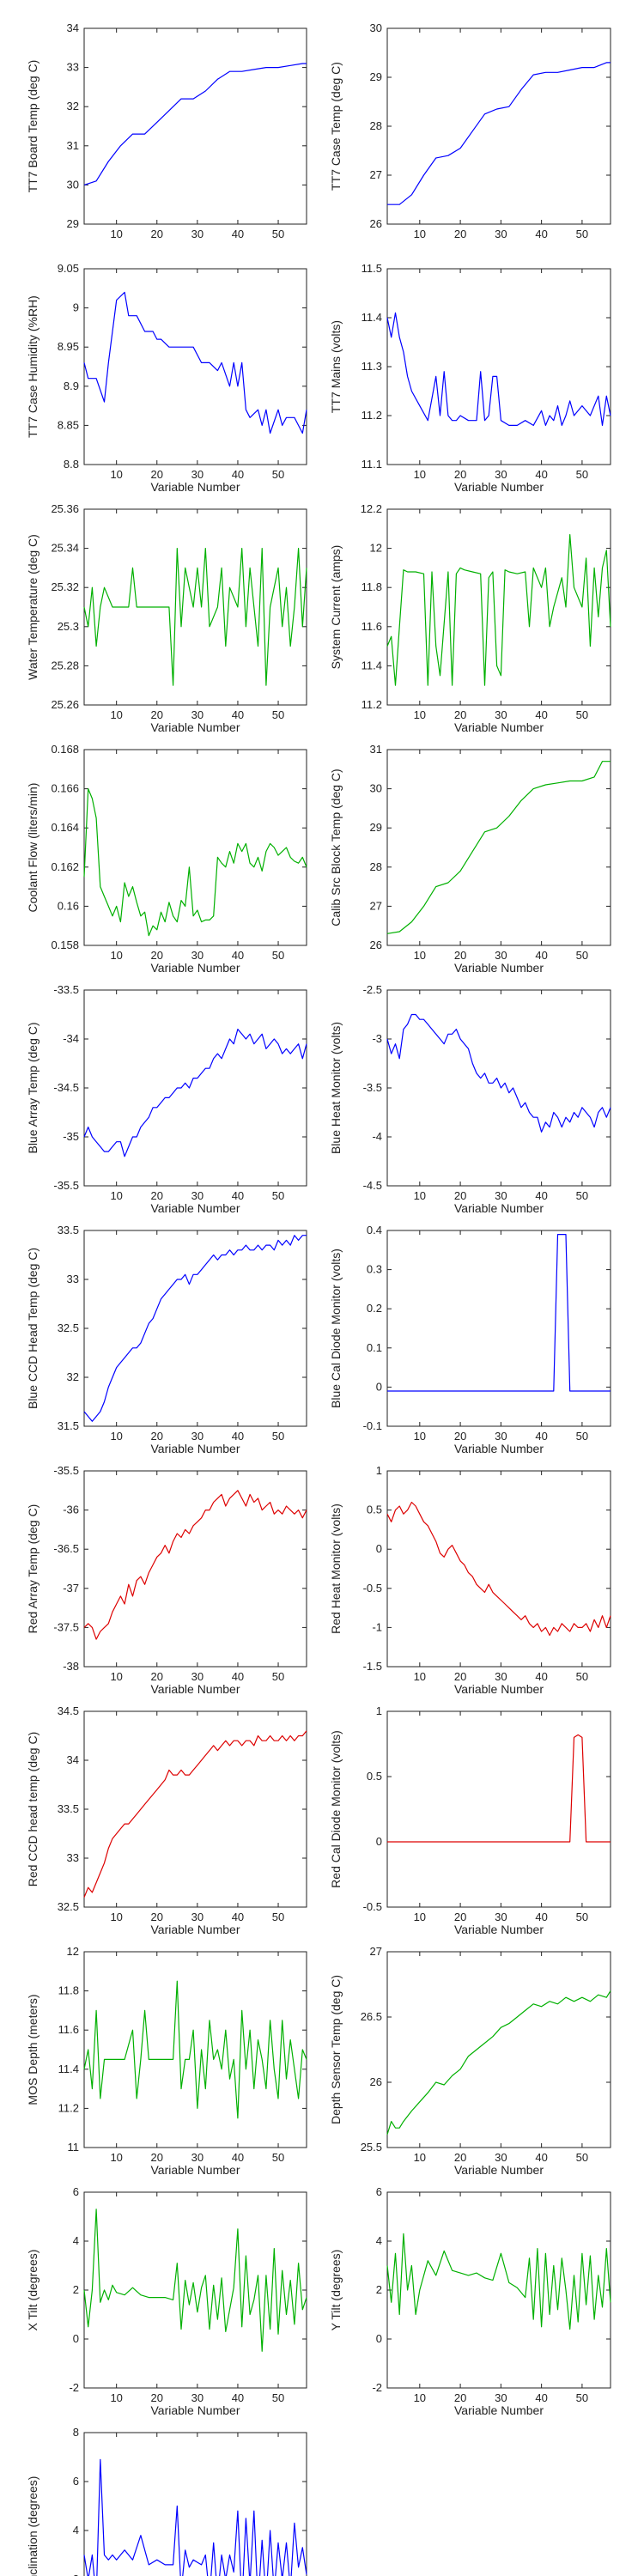  I want to click on y-tick-label: 6, so click(76, 2192).